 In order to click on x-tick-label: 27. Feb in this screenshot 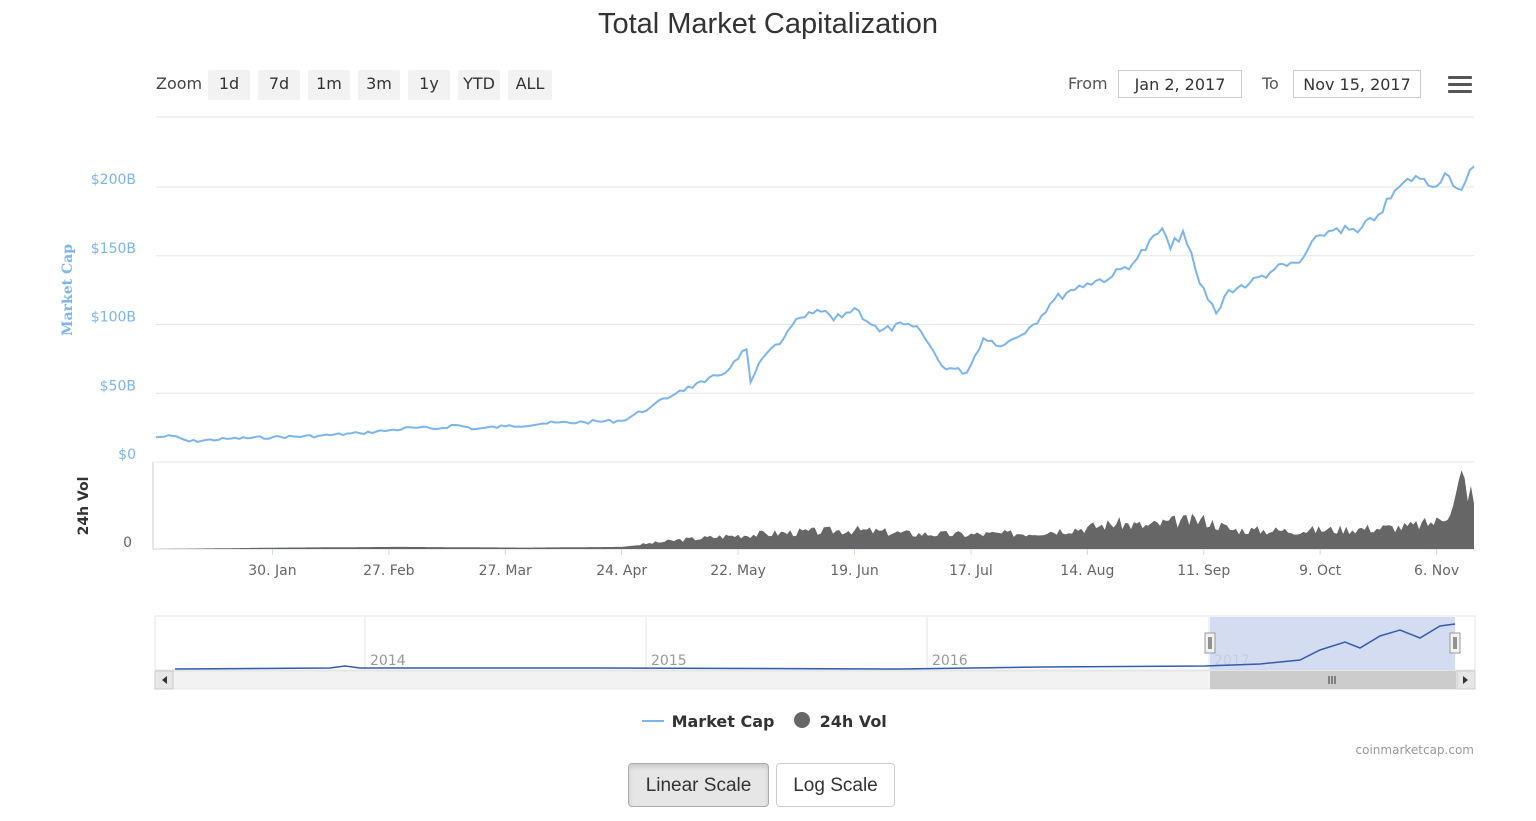, I will do `click(389, 571)`.